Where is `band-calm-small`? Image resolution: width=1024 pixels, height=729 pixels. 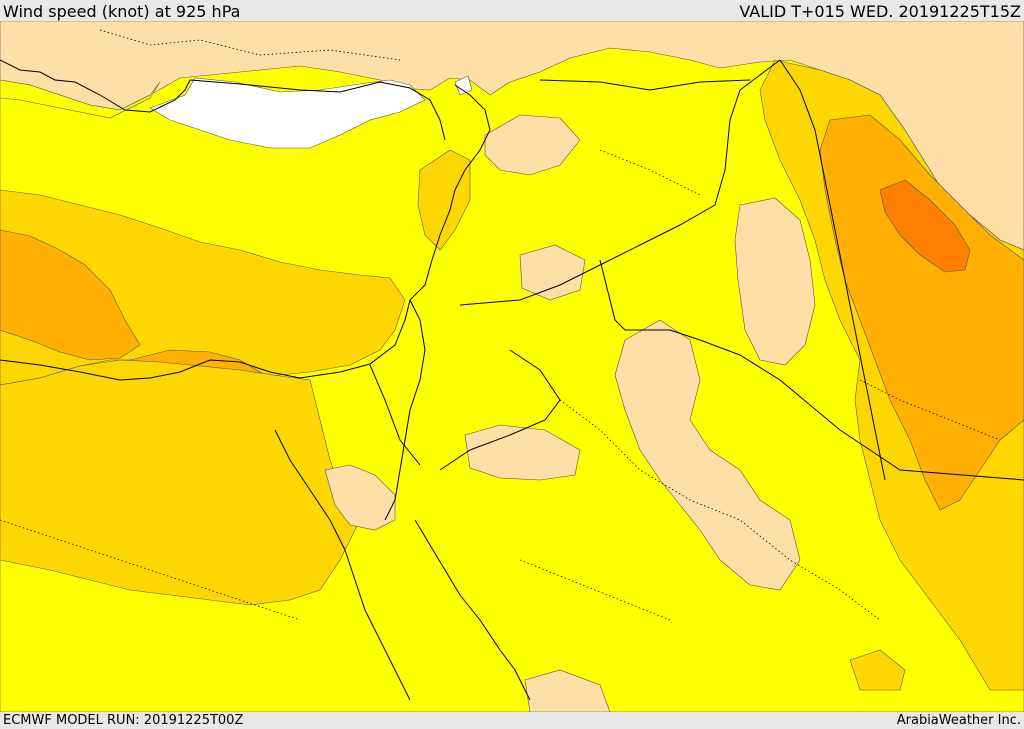 band-calm-small is located at coordinates (463, 85).